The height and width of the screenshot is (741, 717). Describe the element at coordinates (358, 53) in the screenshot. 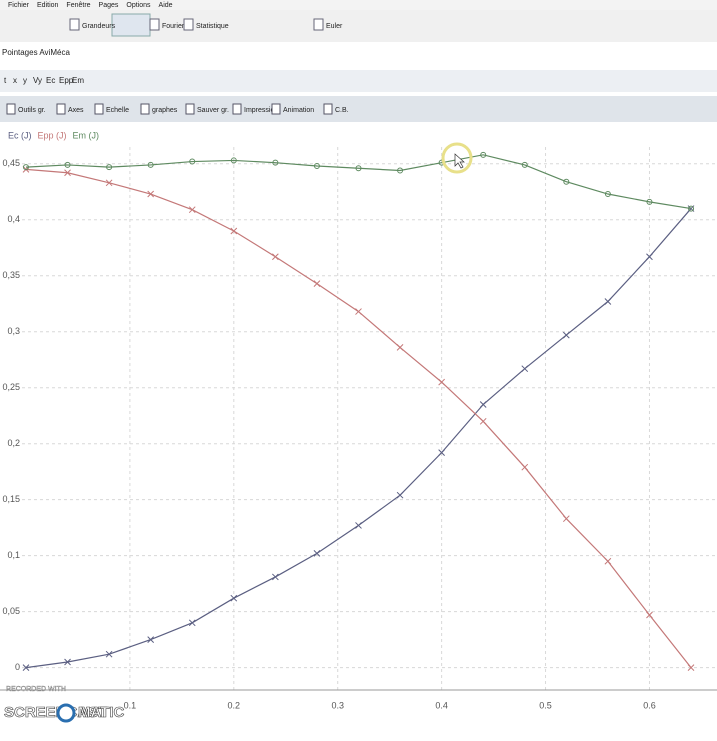

I see `title-bar` at that location.